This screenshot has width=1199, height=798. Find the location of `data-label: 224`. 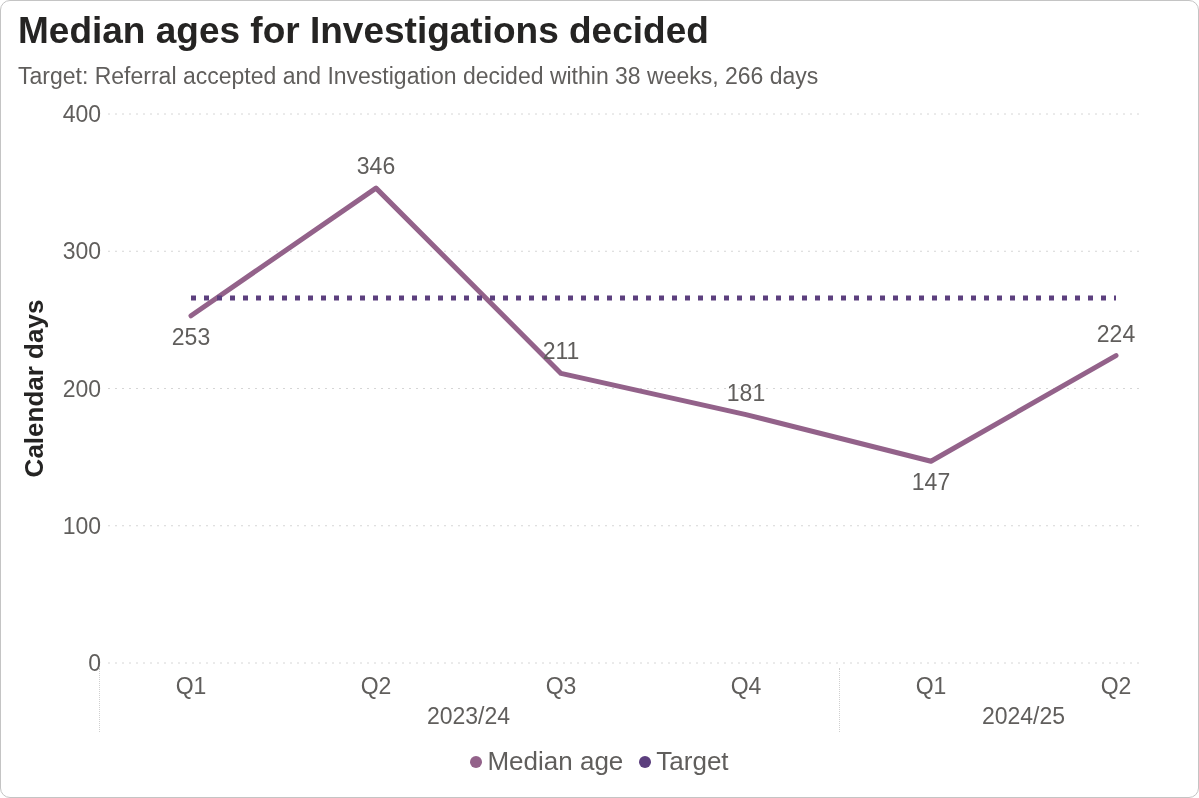

data-label: 224 is located at coordinates (1116, 333).